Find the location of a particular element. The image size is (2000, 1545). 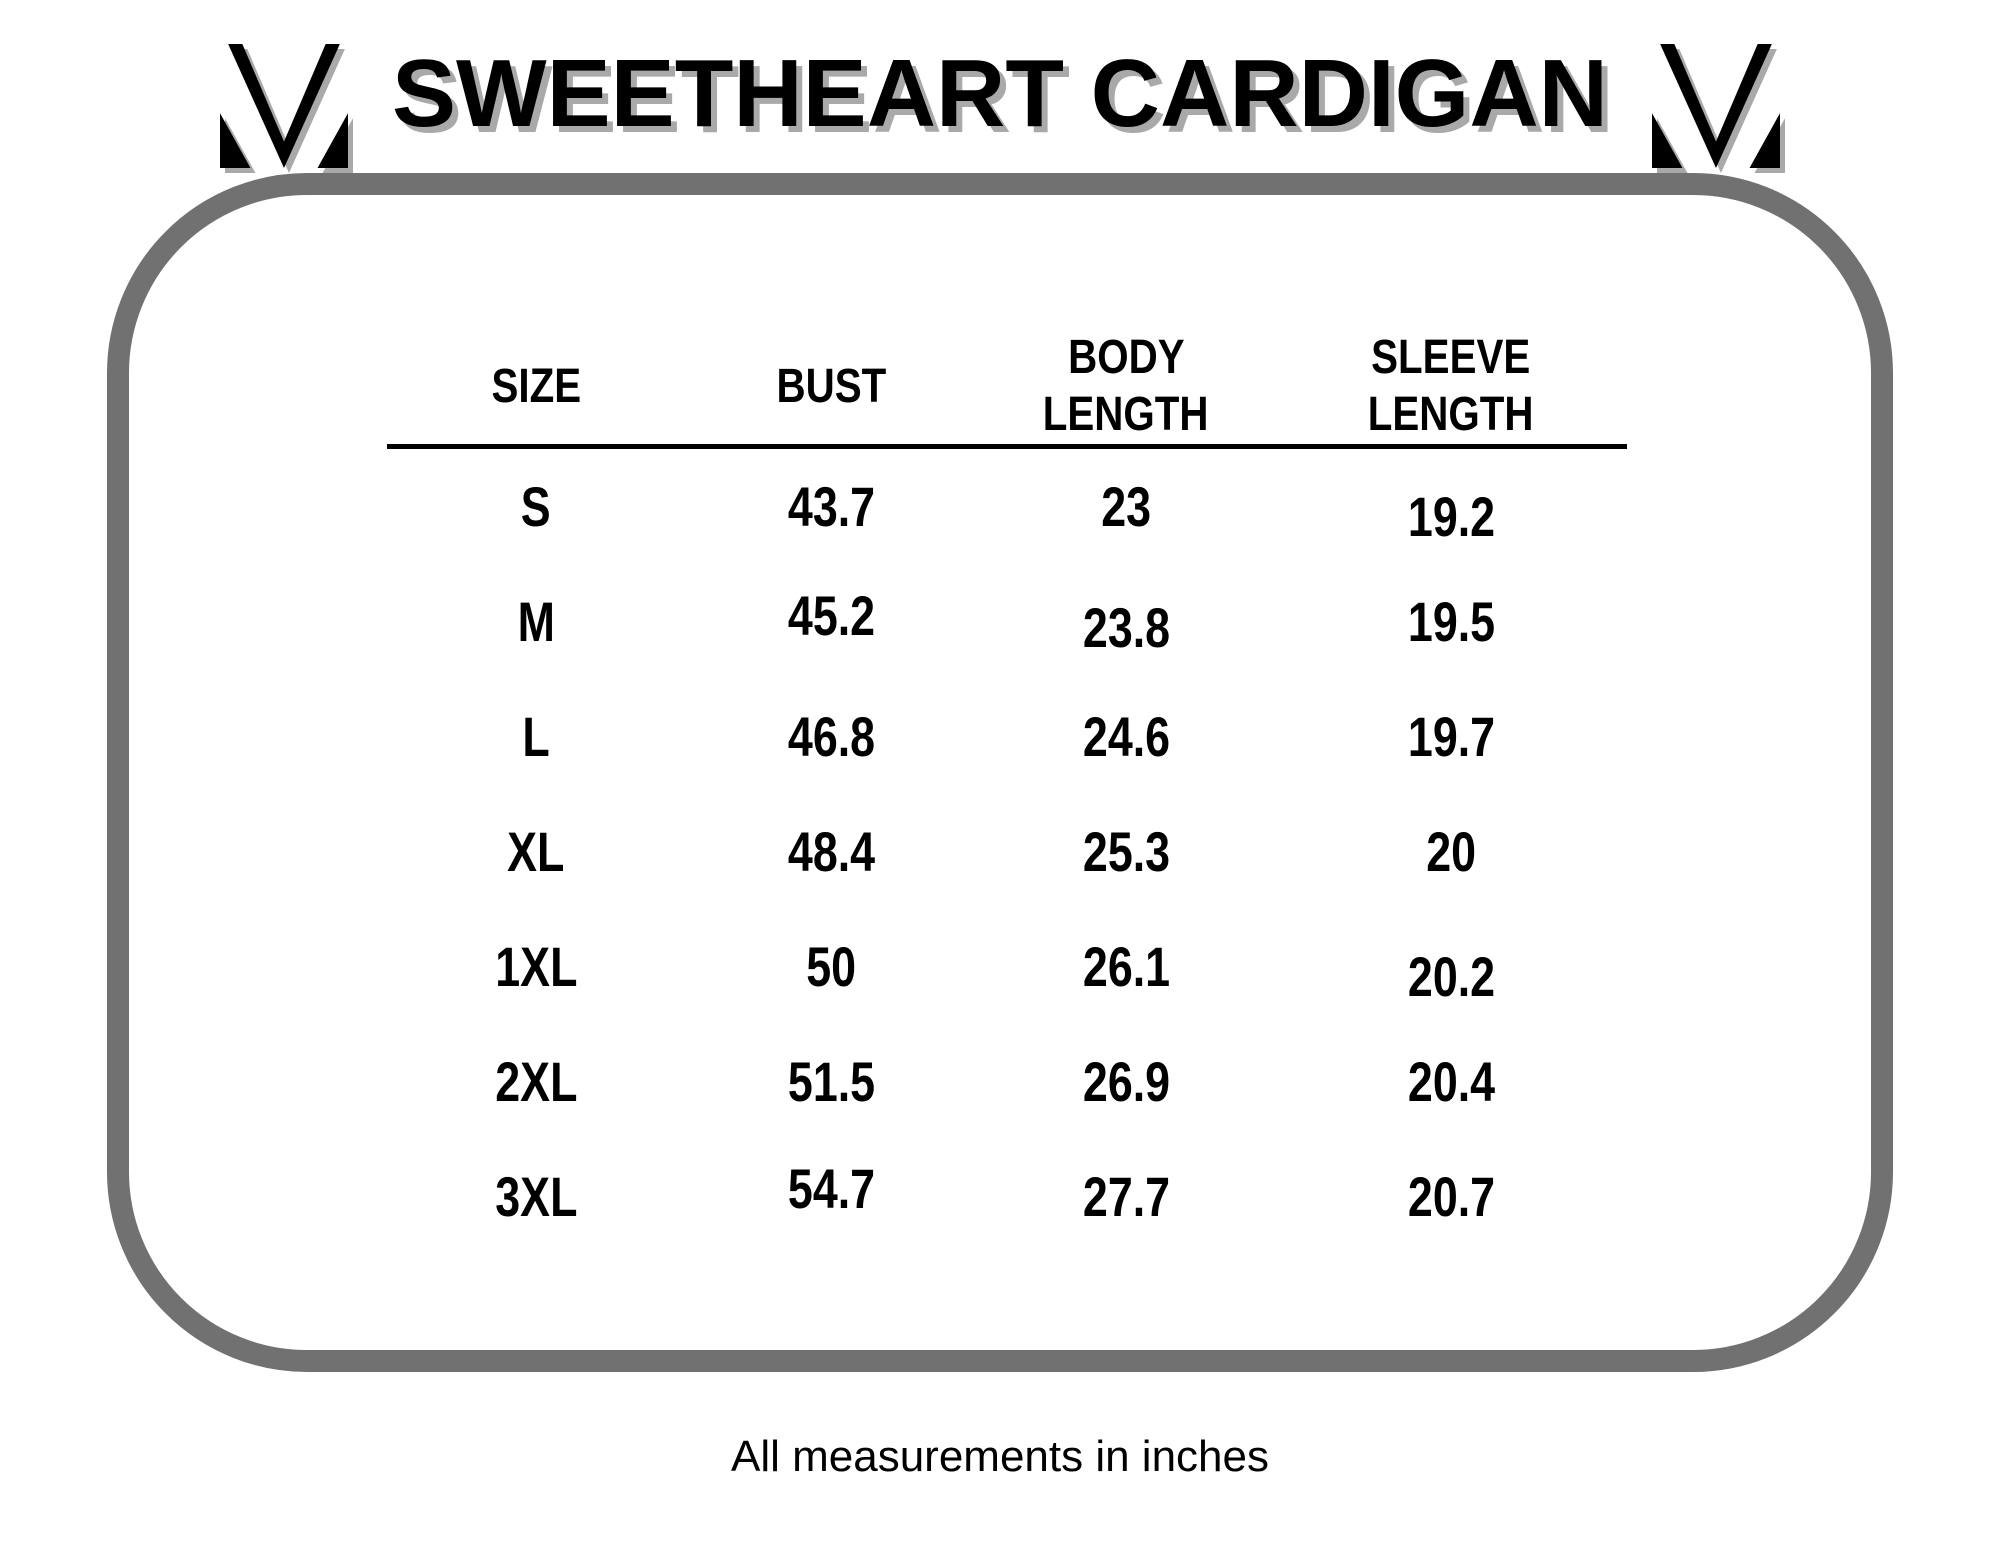

column-header-bust: BUST is located at coordinates (831, 387).